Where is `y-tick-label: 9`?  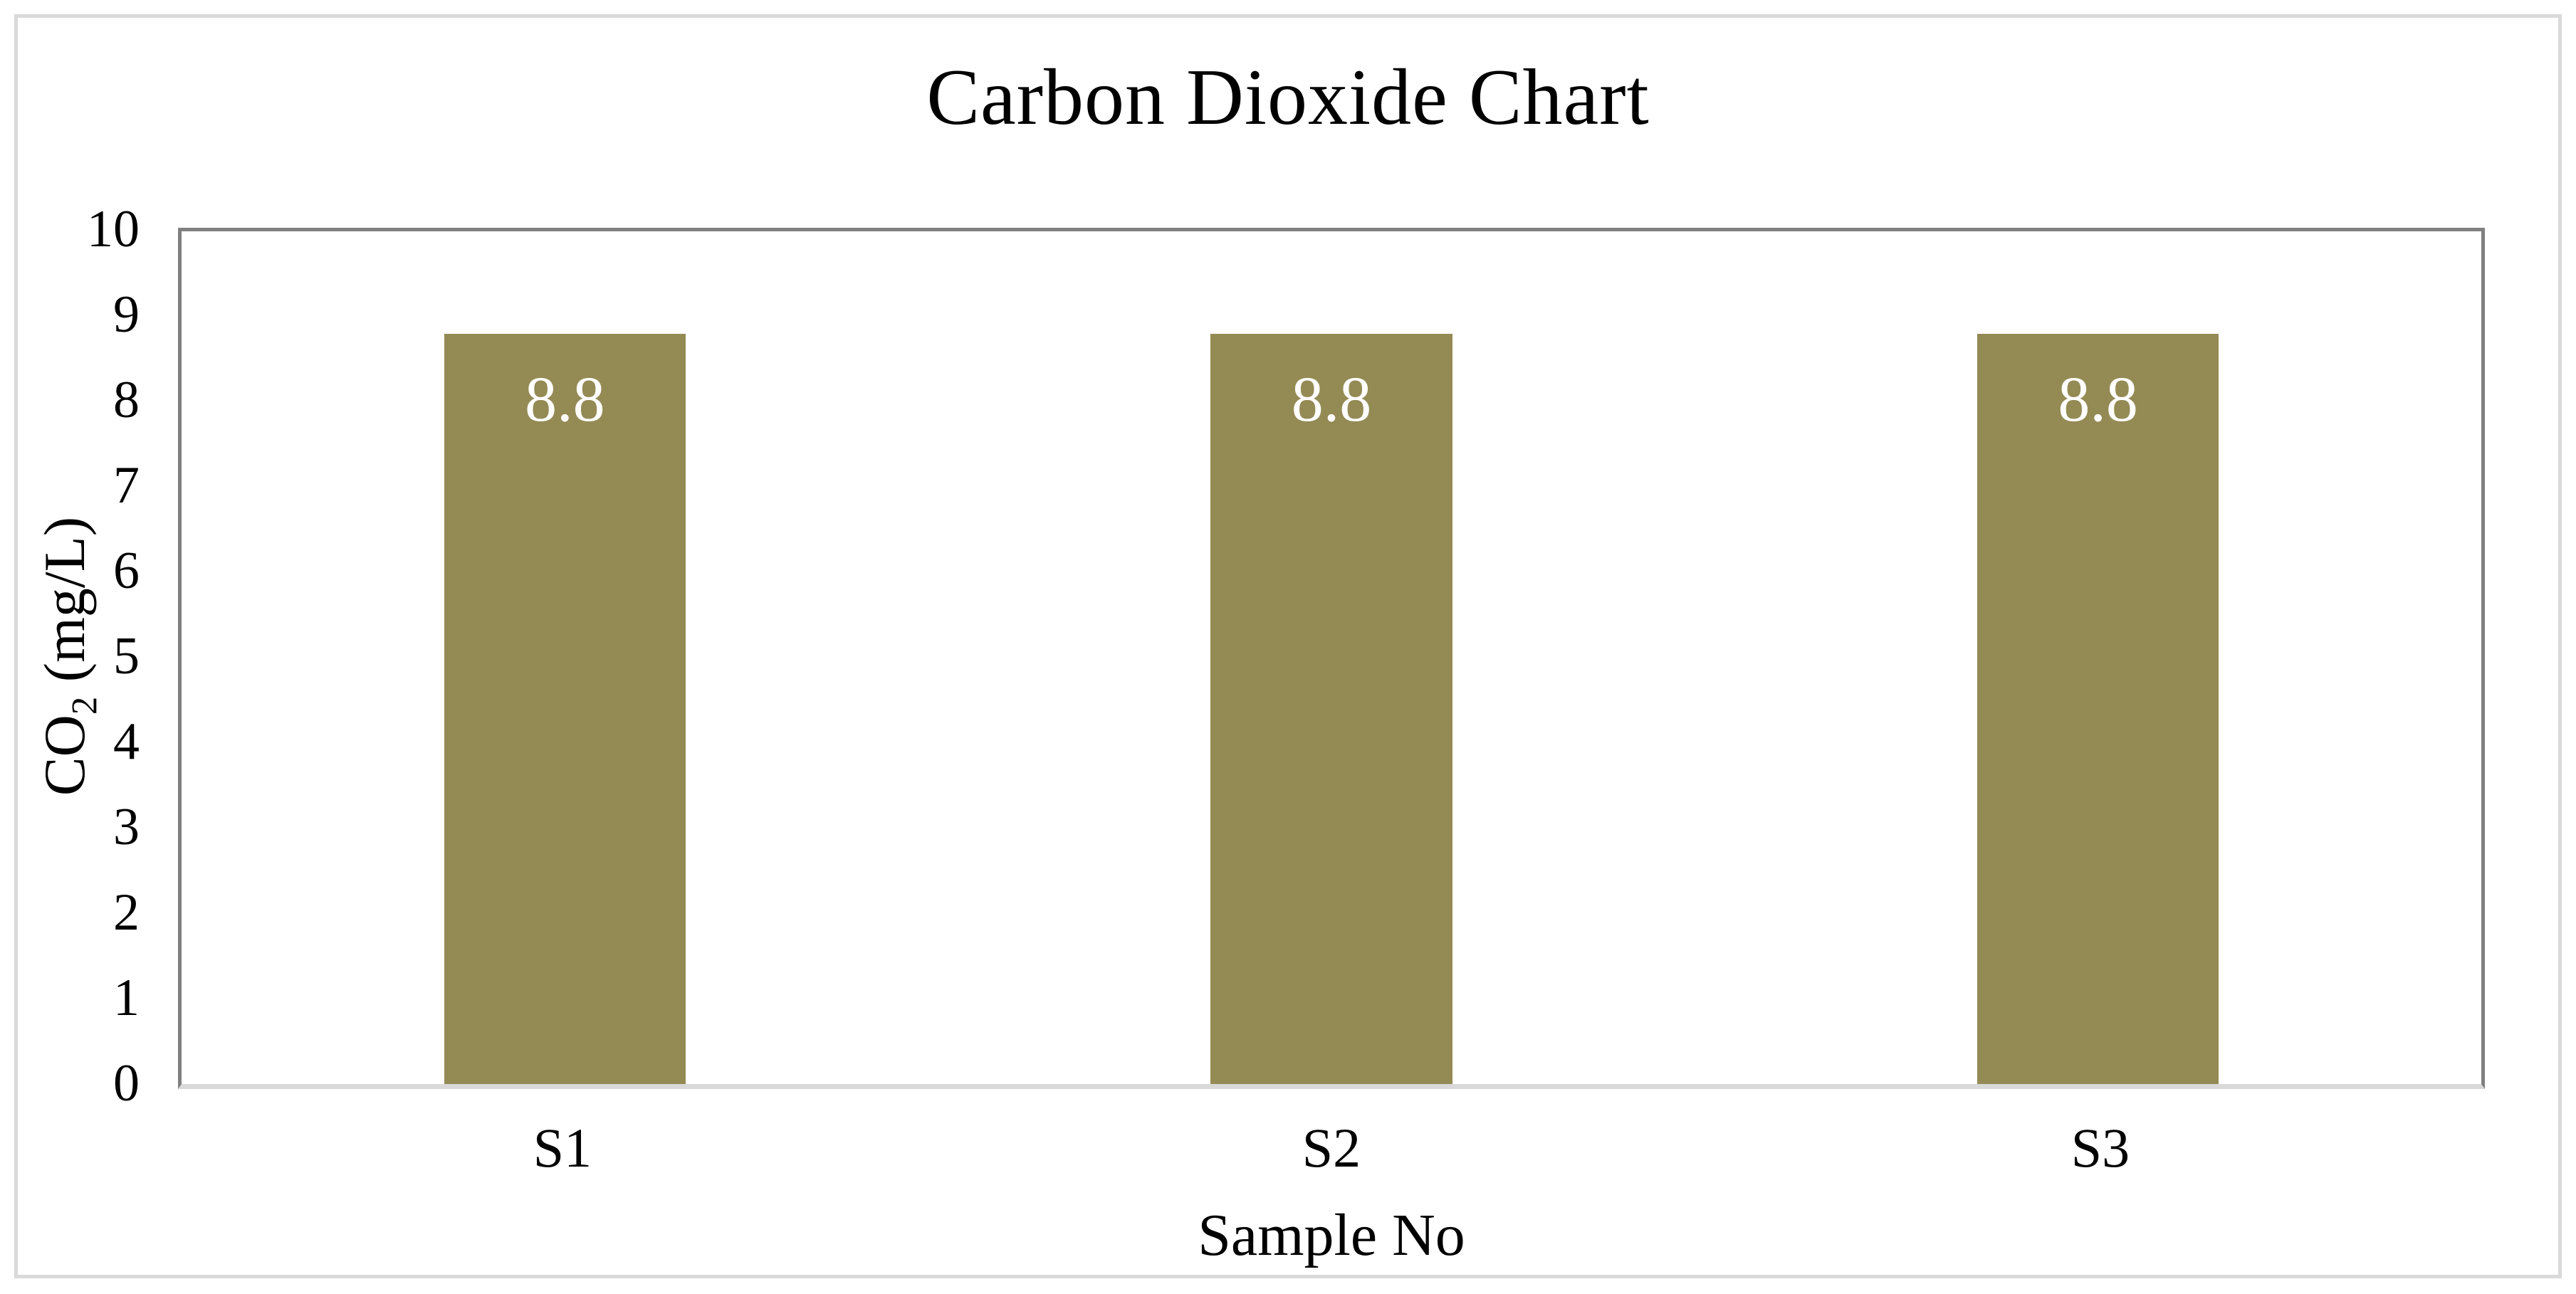
y-tick-label: 9 is located at coordinates (126, 314).